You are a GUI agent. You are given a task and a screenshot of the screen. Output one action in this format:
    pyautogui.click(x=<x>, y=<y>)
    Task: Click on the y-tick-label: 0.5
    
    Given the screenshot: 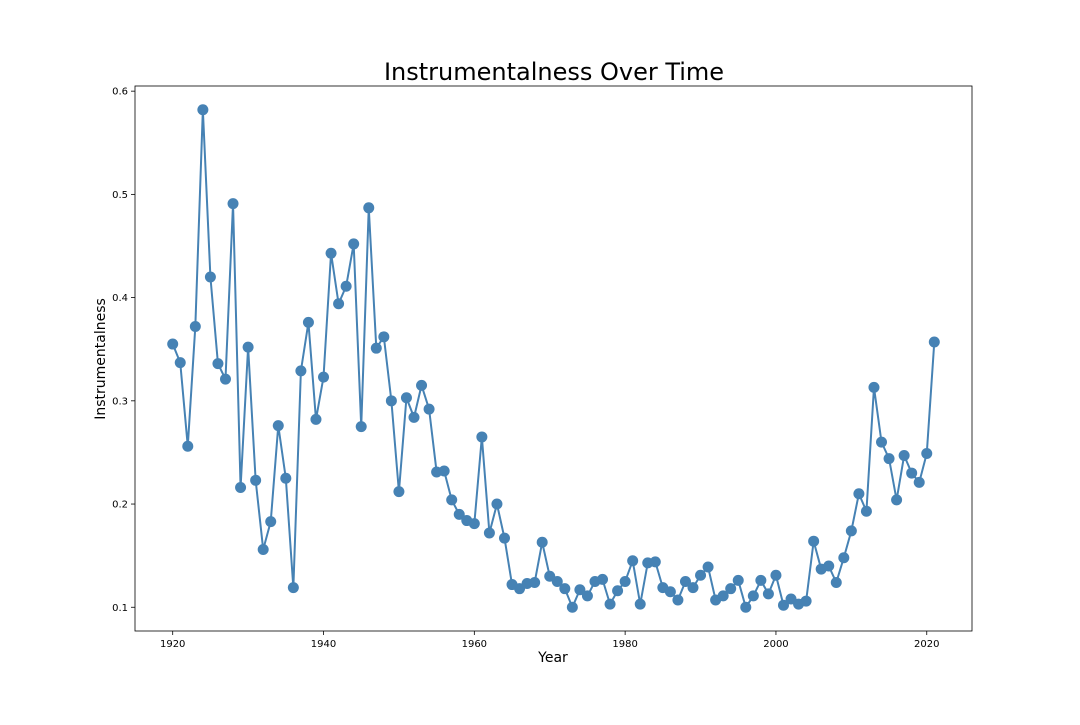 What is the action you would take?
    pyautogui.click(x=120, y=195)
    